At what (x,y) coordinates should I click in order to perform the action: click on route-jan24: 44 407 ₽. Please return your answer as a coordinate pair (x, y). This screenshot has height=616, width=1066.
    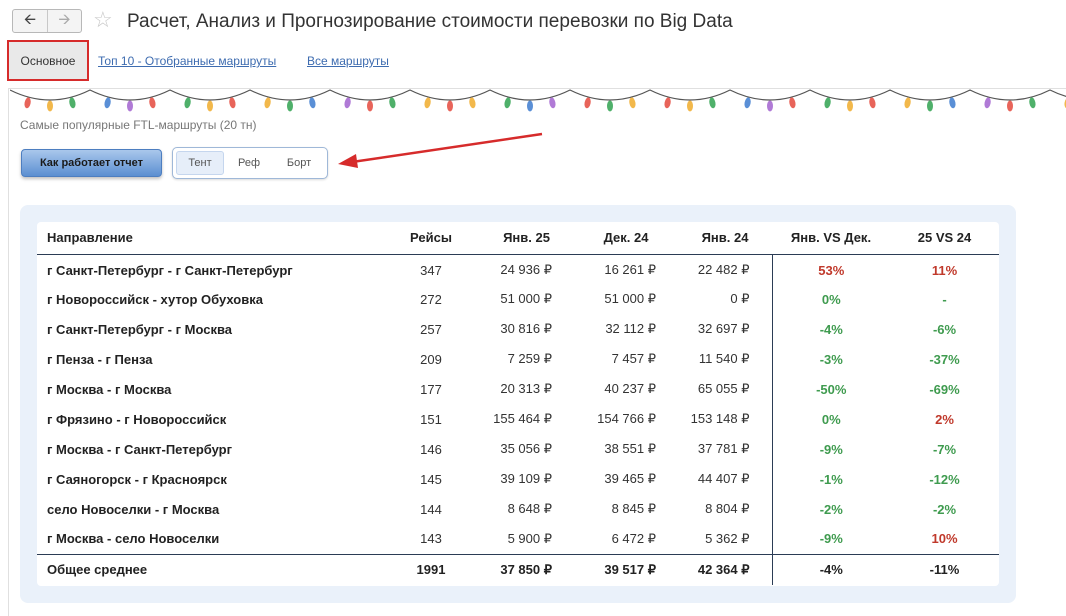
    Looking at the image, I should click on (723, 478).